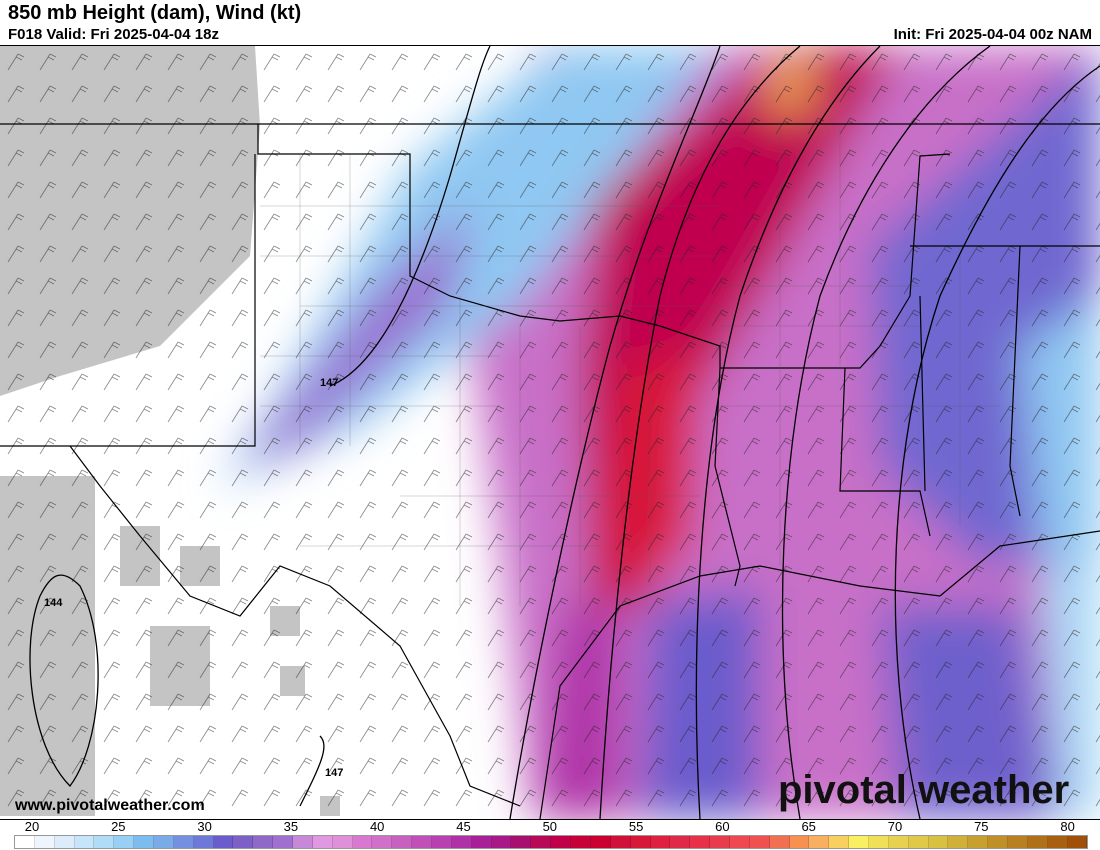 The width and height of the screenshot is (1100, 850). I want to click on colorbar-tick-label: 40, so click(377, 826).